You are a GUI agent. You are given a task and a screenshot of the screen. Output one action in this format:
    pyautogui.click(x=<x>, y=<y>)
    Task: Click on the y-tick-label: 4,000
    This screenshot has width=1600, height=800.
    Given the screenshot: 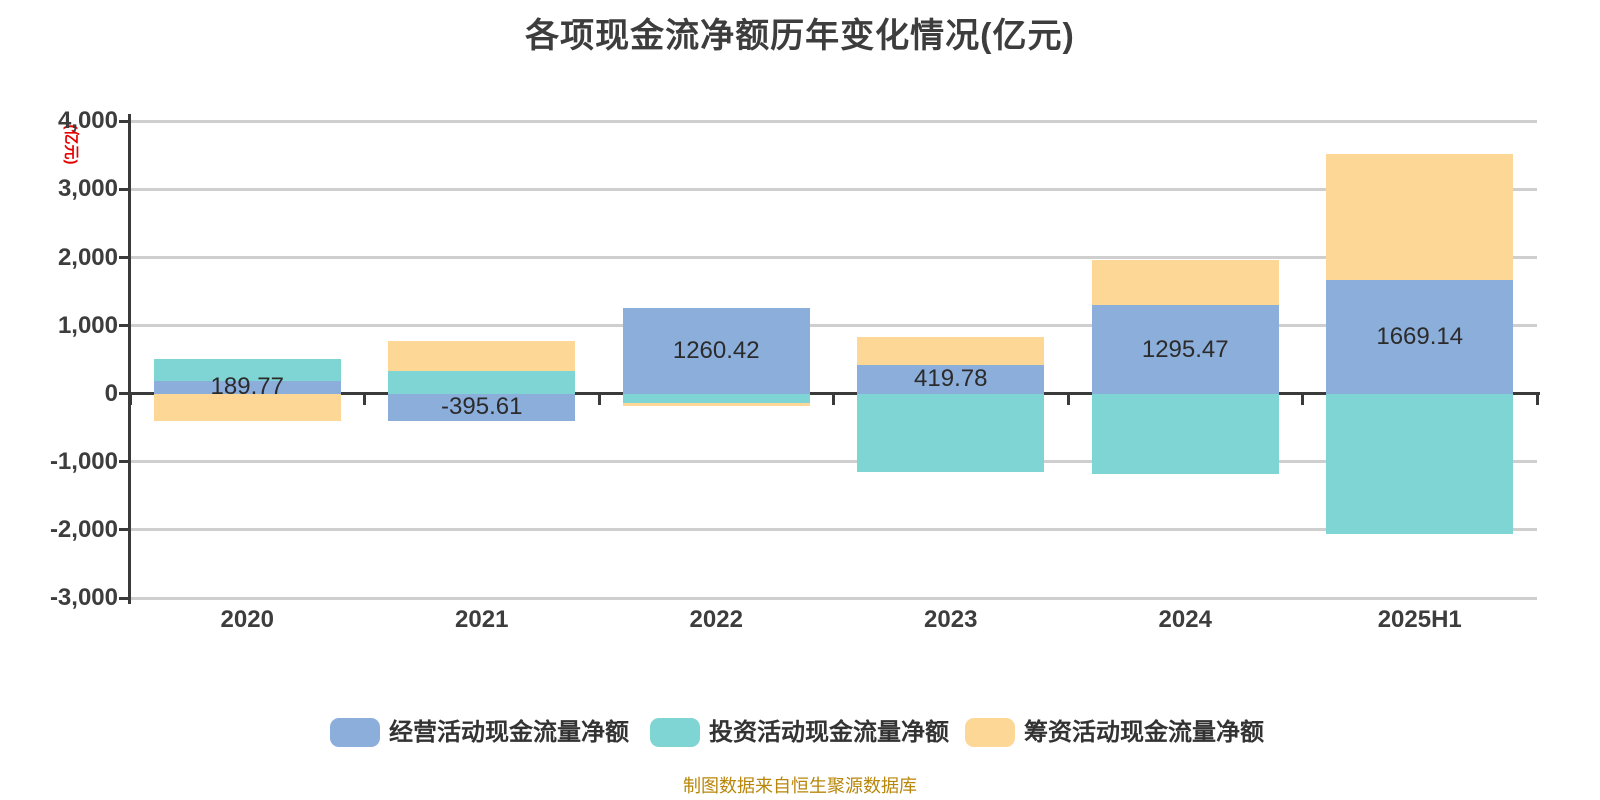 What is the action you would take?
    pyautogui.click(x=87, y=121)
    